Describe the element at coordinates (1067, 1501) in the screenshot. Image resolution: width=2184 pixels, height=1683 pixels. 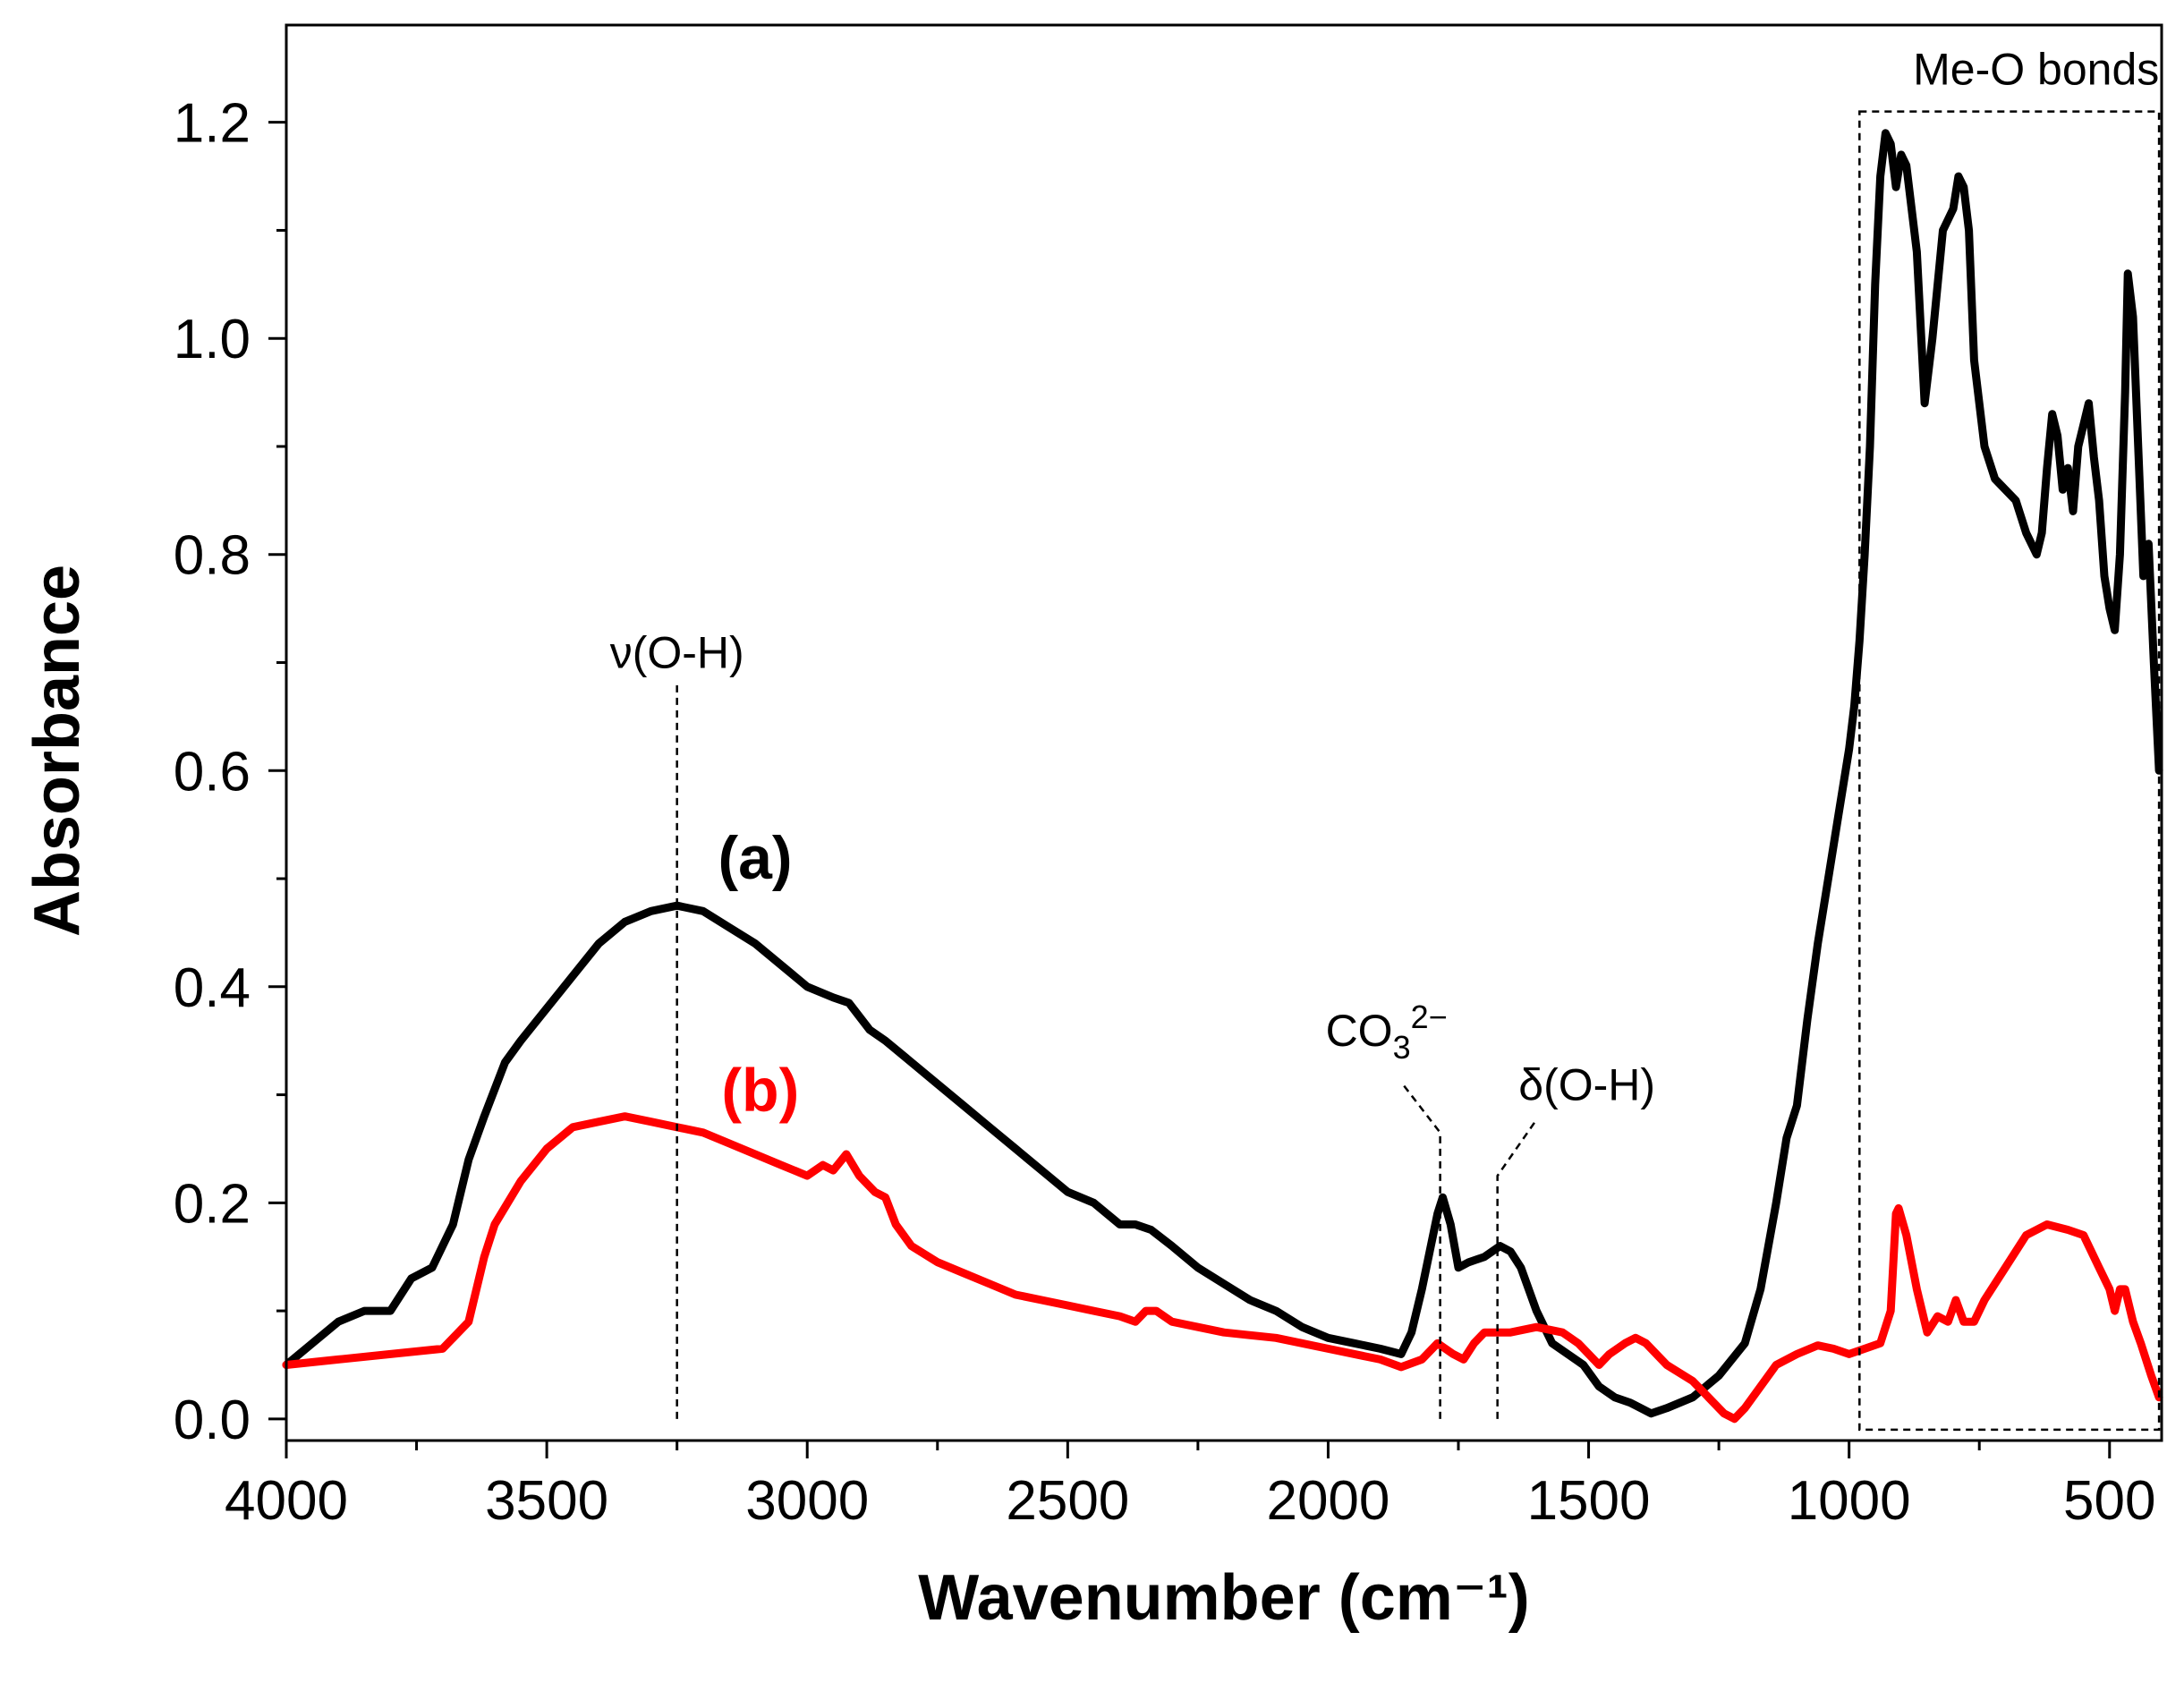
I see `x-tick-label: 2500` at that location.